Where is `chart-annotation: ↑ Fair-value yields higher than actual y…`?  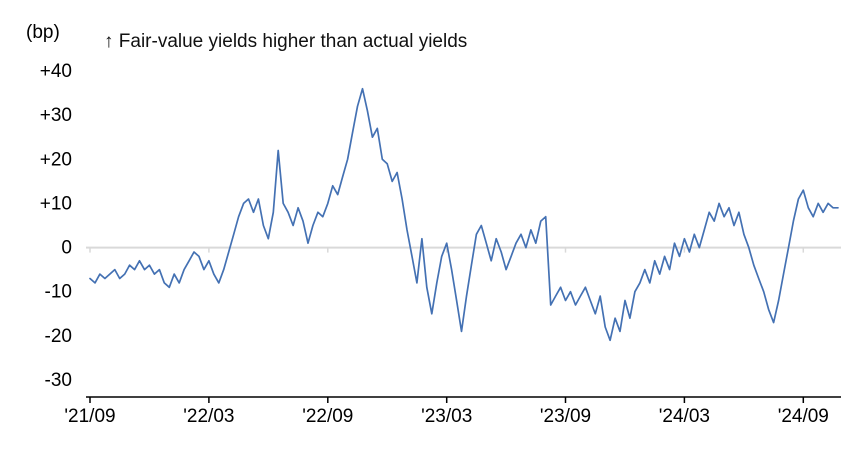 chart-annotation: ↑ Fair-value yields higher than actual y… is located at coordinates (286, 41).